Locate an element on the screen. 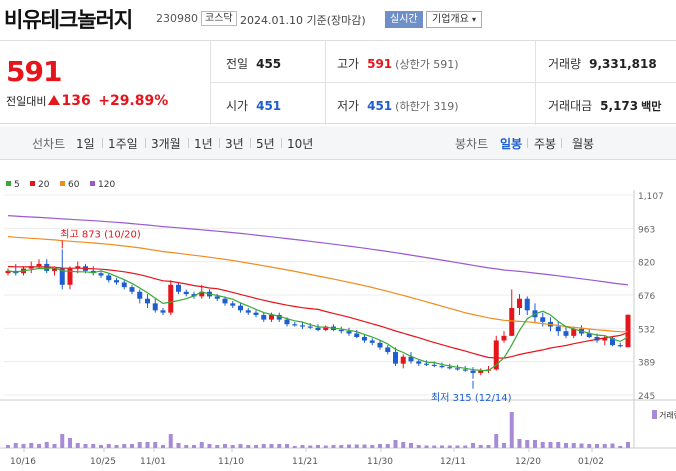 The image size is (676, 471). low-price: 저가 451 (하한가 319) is located at coordinates (398, 105).